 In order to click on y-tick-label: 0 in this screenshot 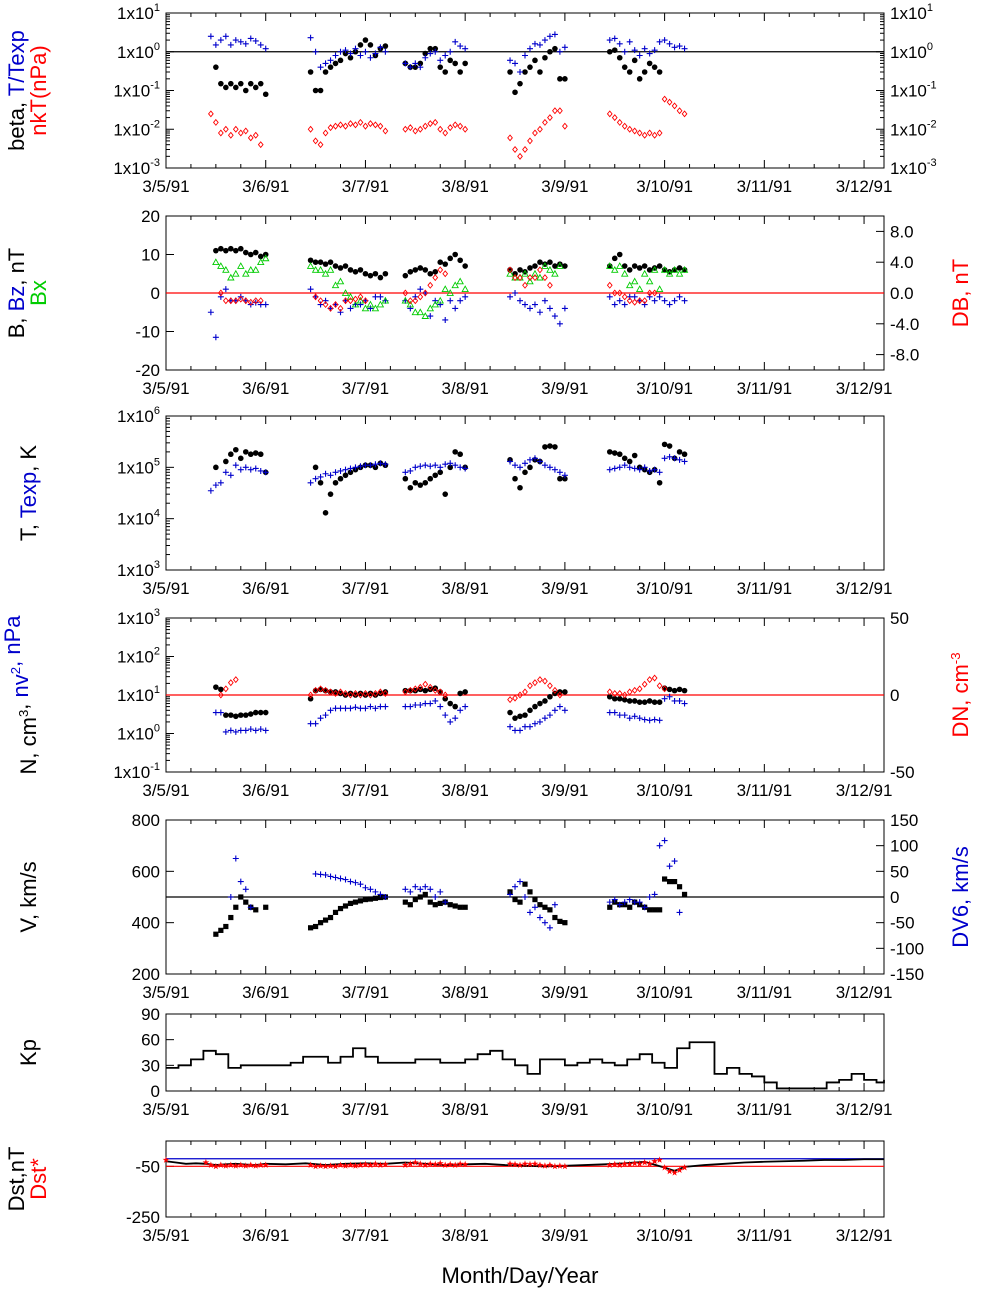, I will do `click(155, 1091)`.